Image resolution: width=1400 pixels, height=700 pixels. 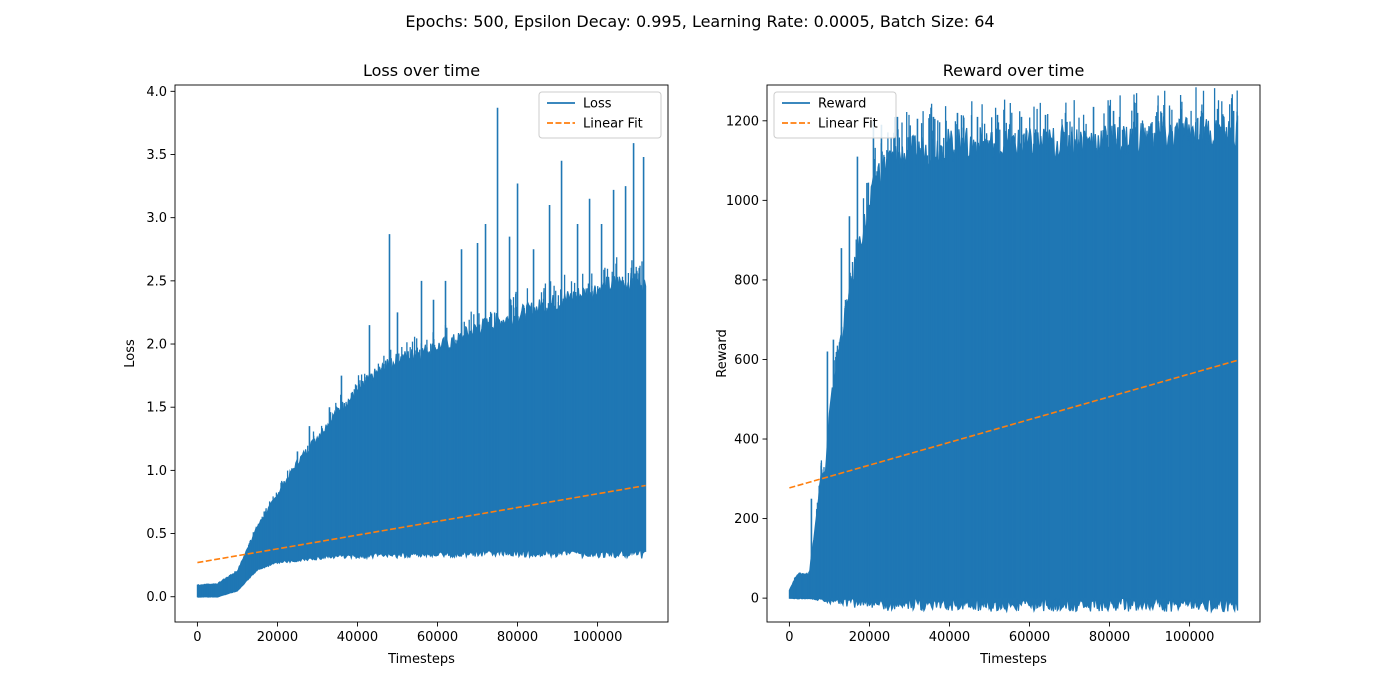 What do you see at coordinates (437, 637) in the screenshot?
I see `chart-0-x-tick-label: 60000` at bounding box center [437, 637].